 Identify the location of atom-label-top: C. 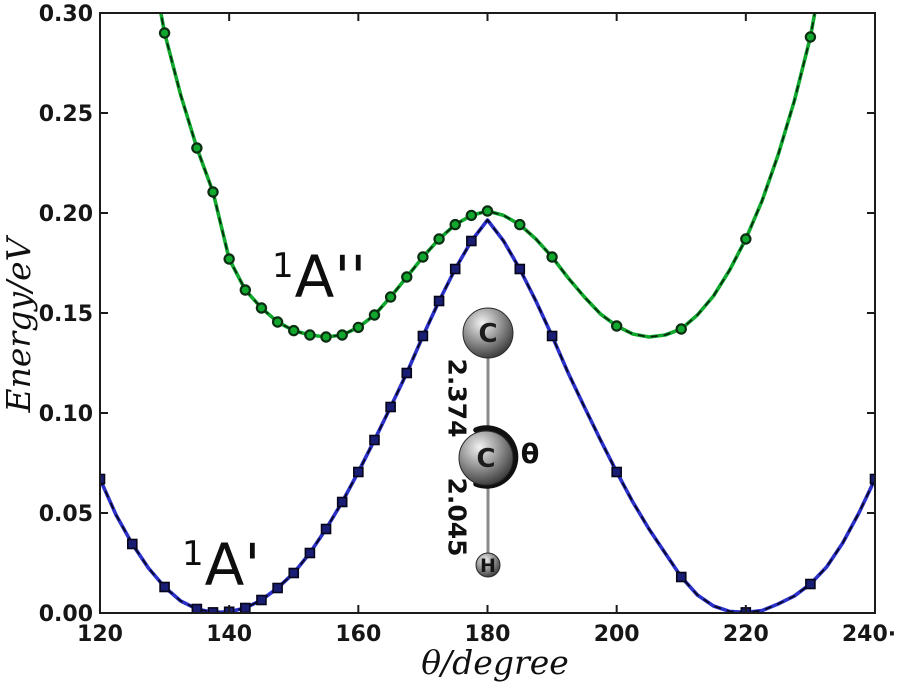
(487, 334).